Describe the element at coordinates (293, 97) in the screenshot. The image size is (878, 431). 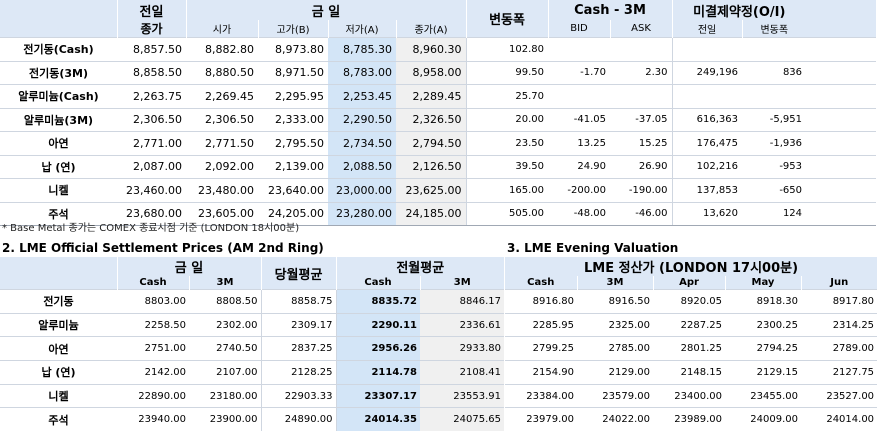
I see `high-value: 2,295.95` at that location.